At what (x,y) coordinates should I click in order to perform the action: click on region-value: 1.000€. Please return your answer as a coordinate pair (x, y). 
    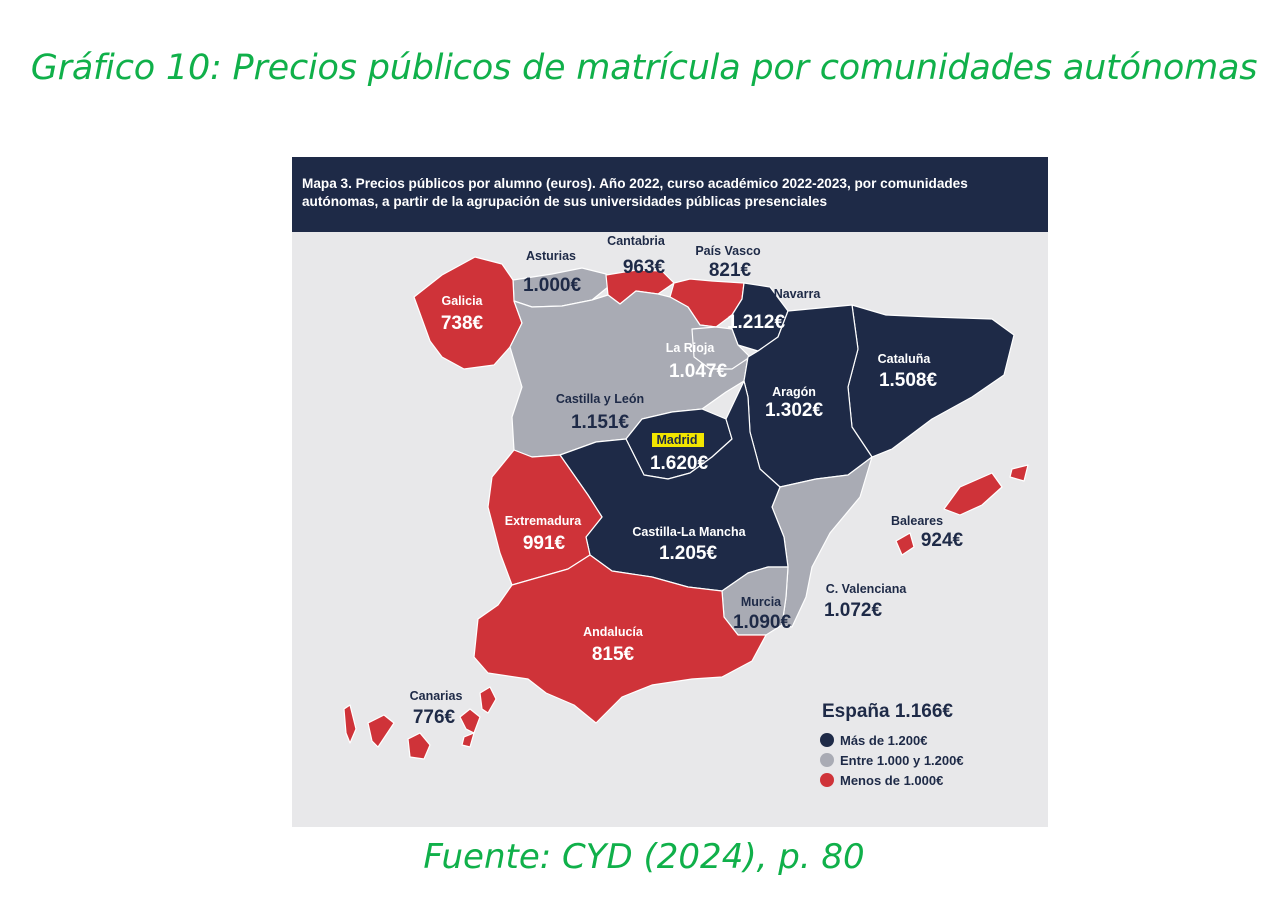
    Looking at the image, I should click on (552, 285).